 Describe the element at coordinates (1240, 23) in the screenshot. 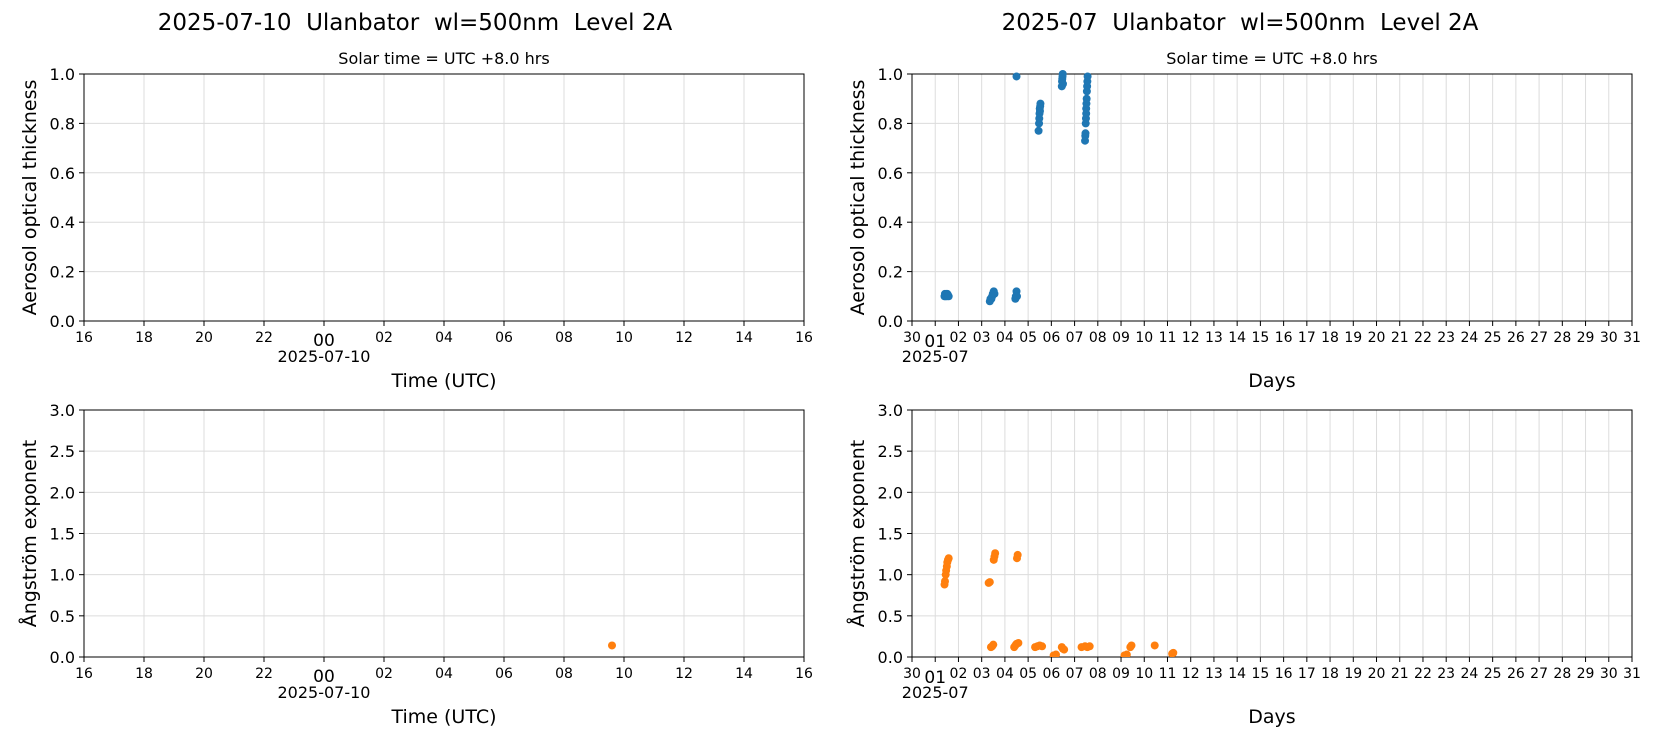

I see `right-figure-title: 2025-07 Ulanbator wl=500nm Level 2A` at that location.